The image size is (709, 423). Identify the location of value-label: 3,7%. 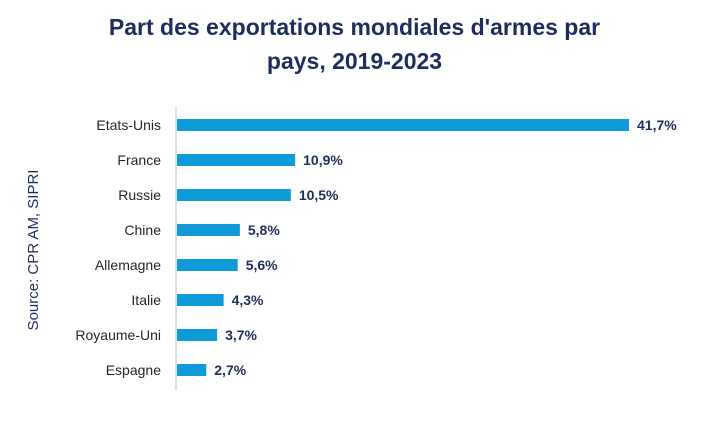
(241, 335).